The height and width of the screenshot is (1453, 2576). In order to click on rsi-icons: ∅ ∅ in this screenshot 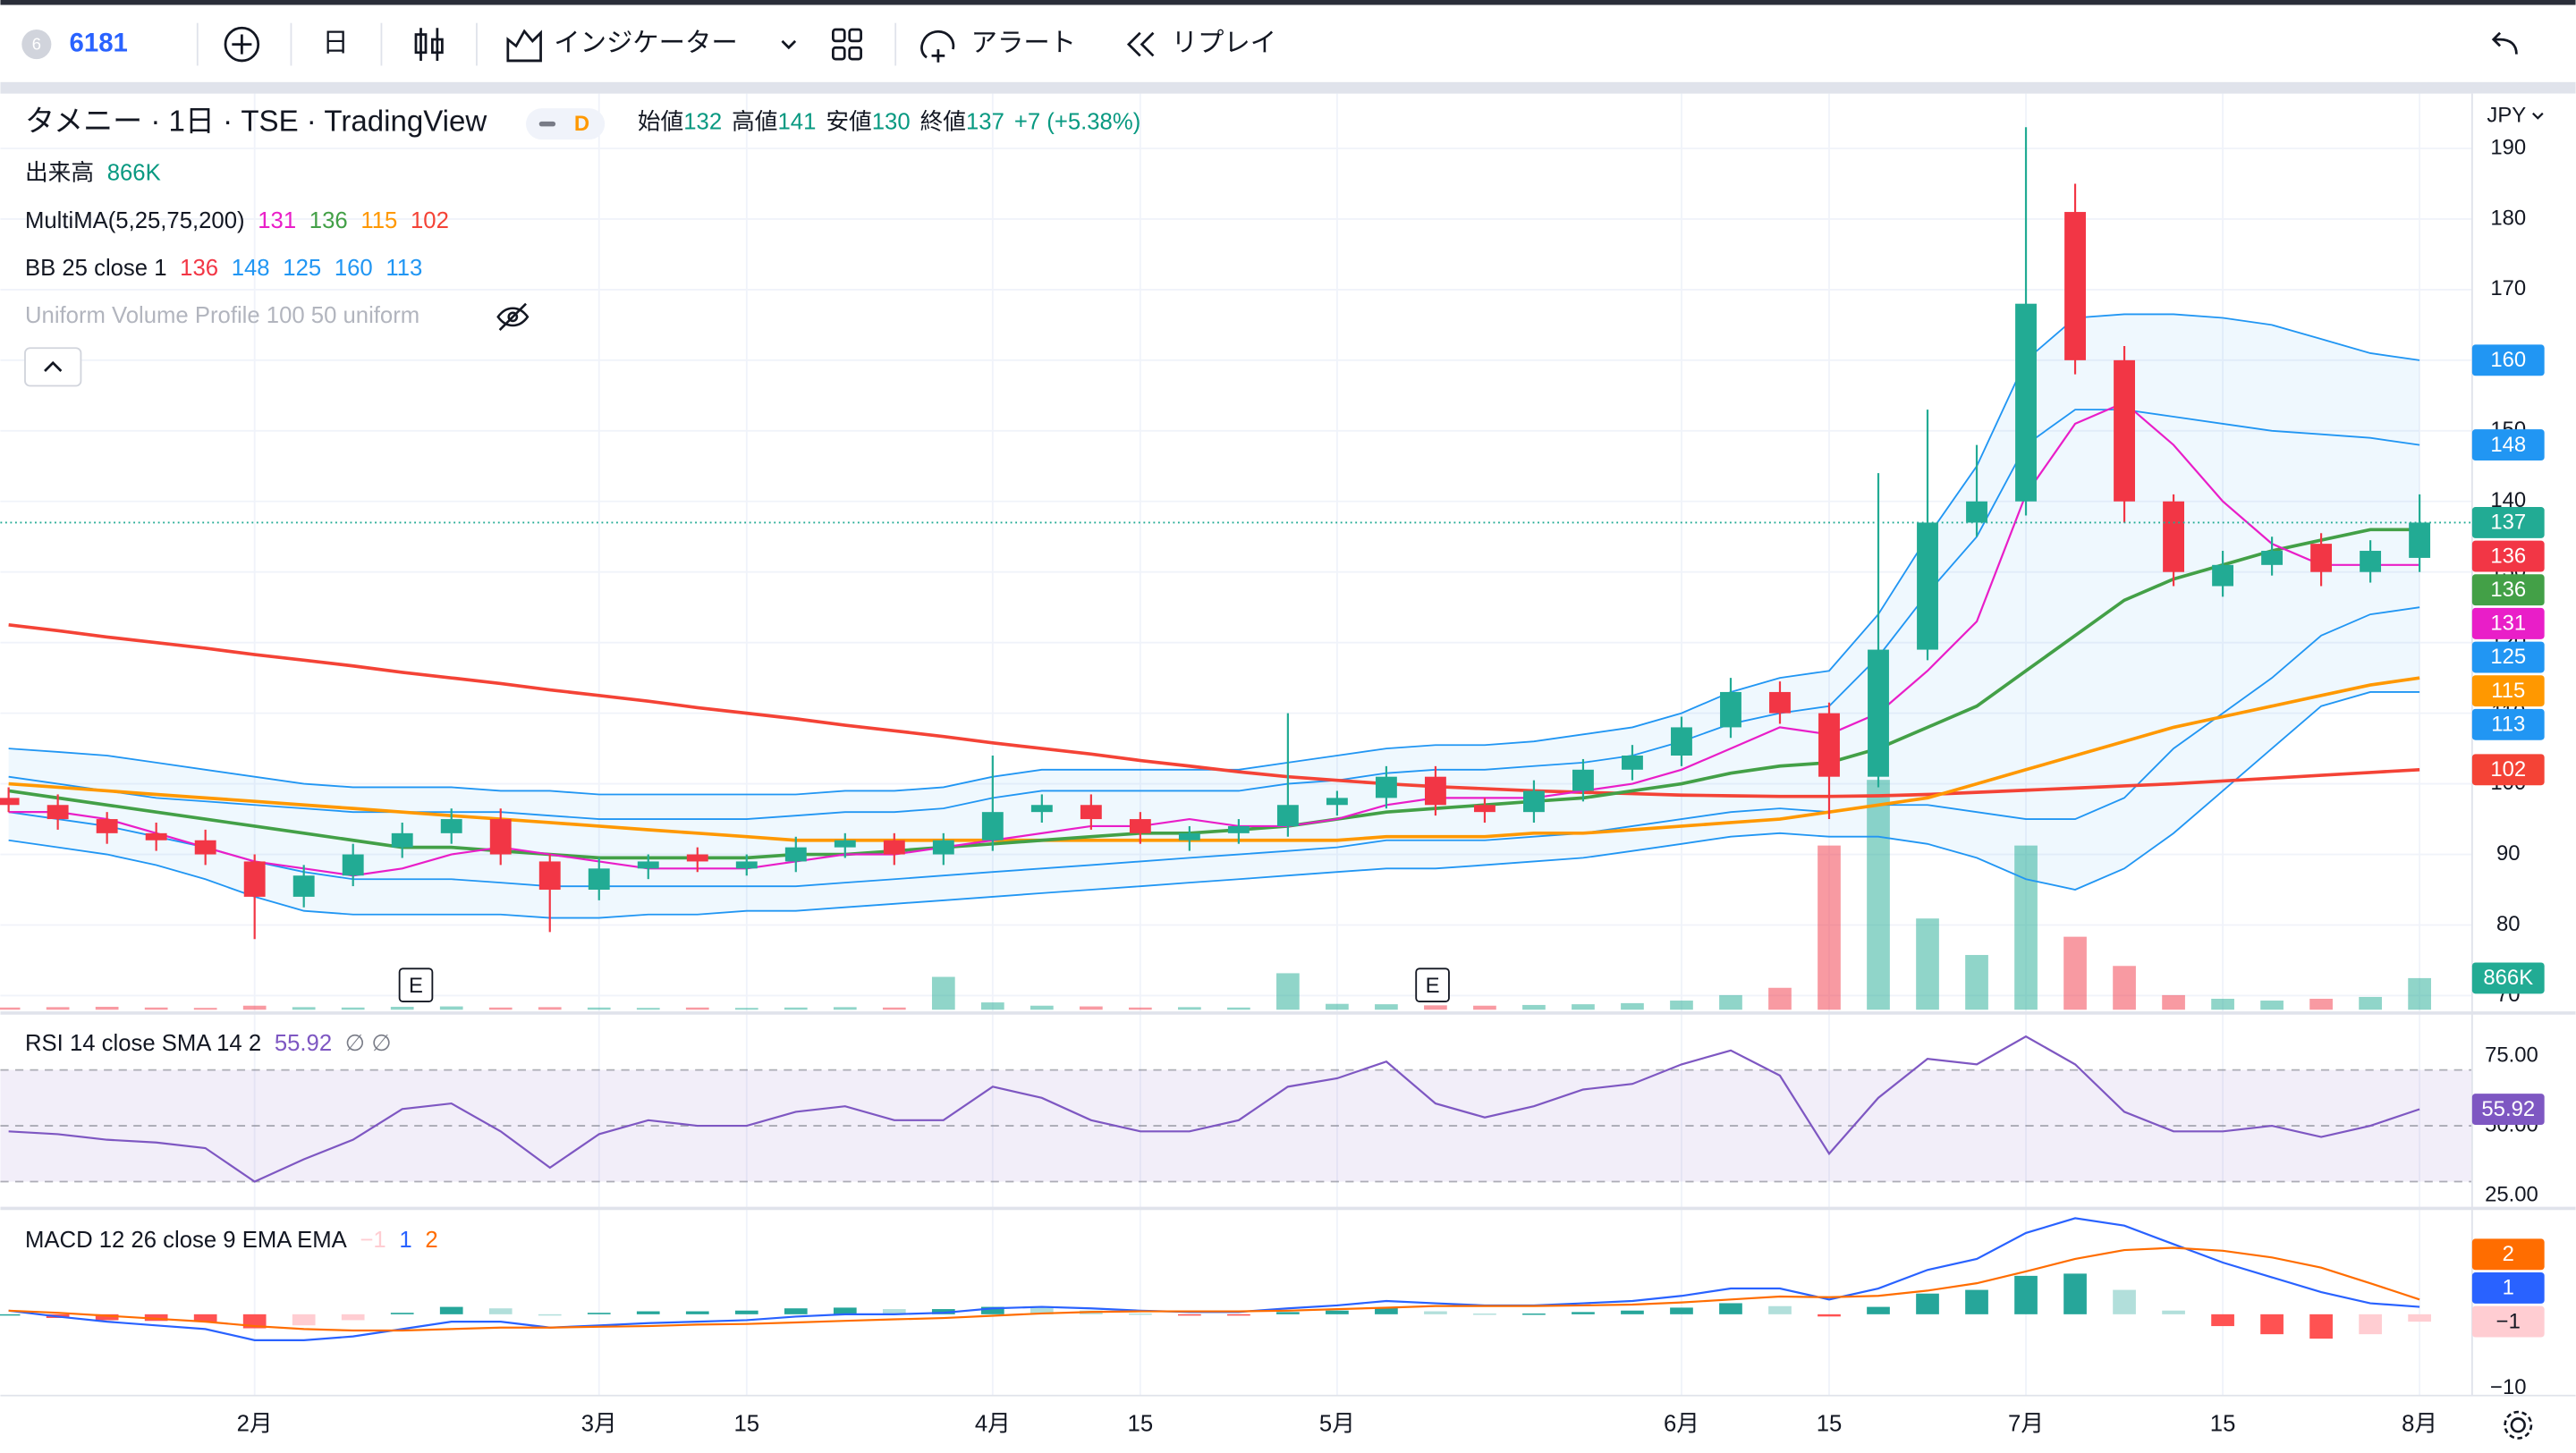, I will do `click(368, 1043)`.